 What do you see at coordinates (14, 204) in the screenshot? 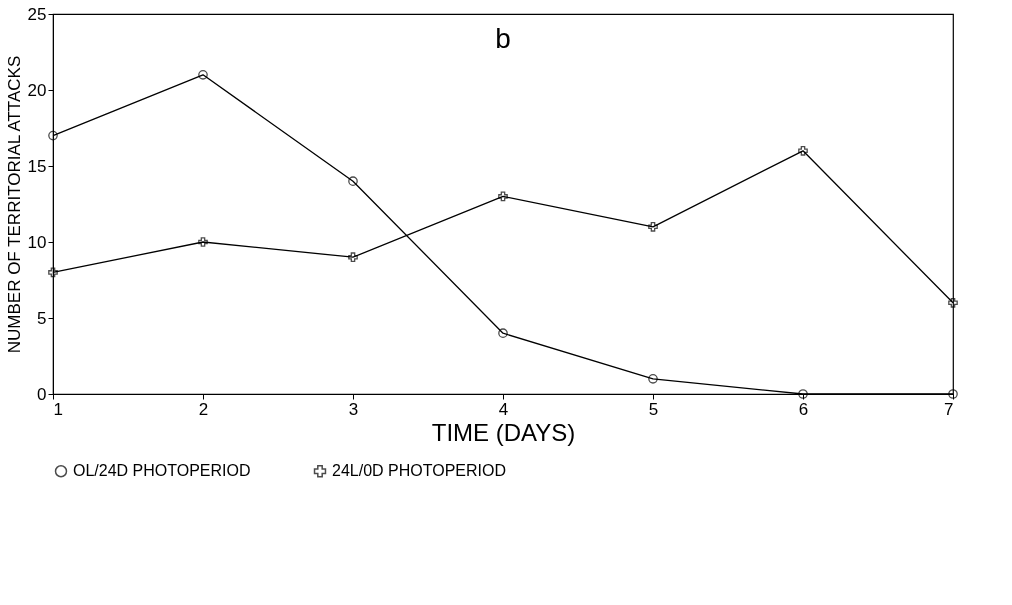
I see `y-axis-title: NUMBER OF TERRITORIAL ATTACKS` at bounding box center [14, 204].